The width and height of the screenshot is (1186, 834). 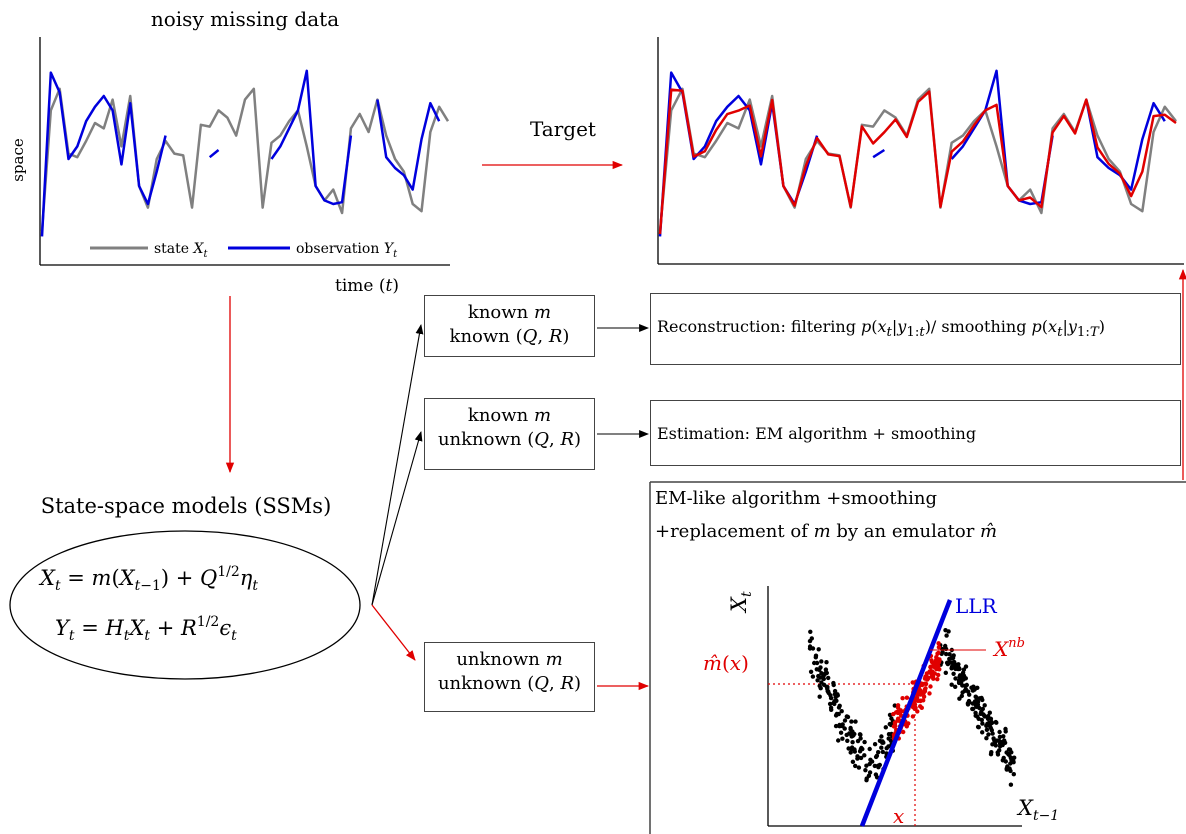 I want to click on neighbors-label: Xnb, so click(x=1008, y=648).